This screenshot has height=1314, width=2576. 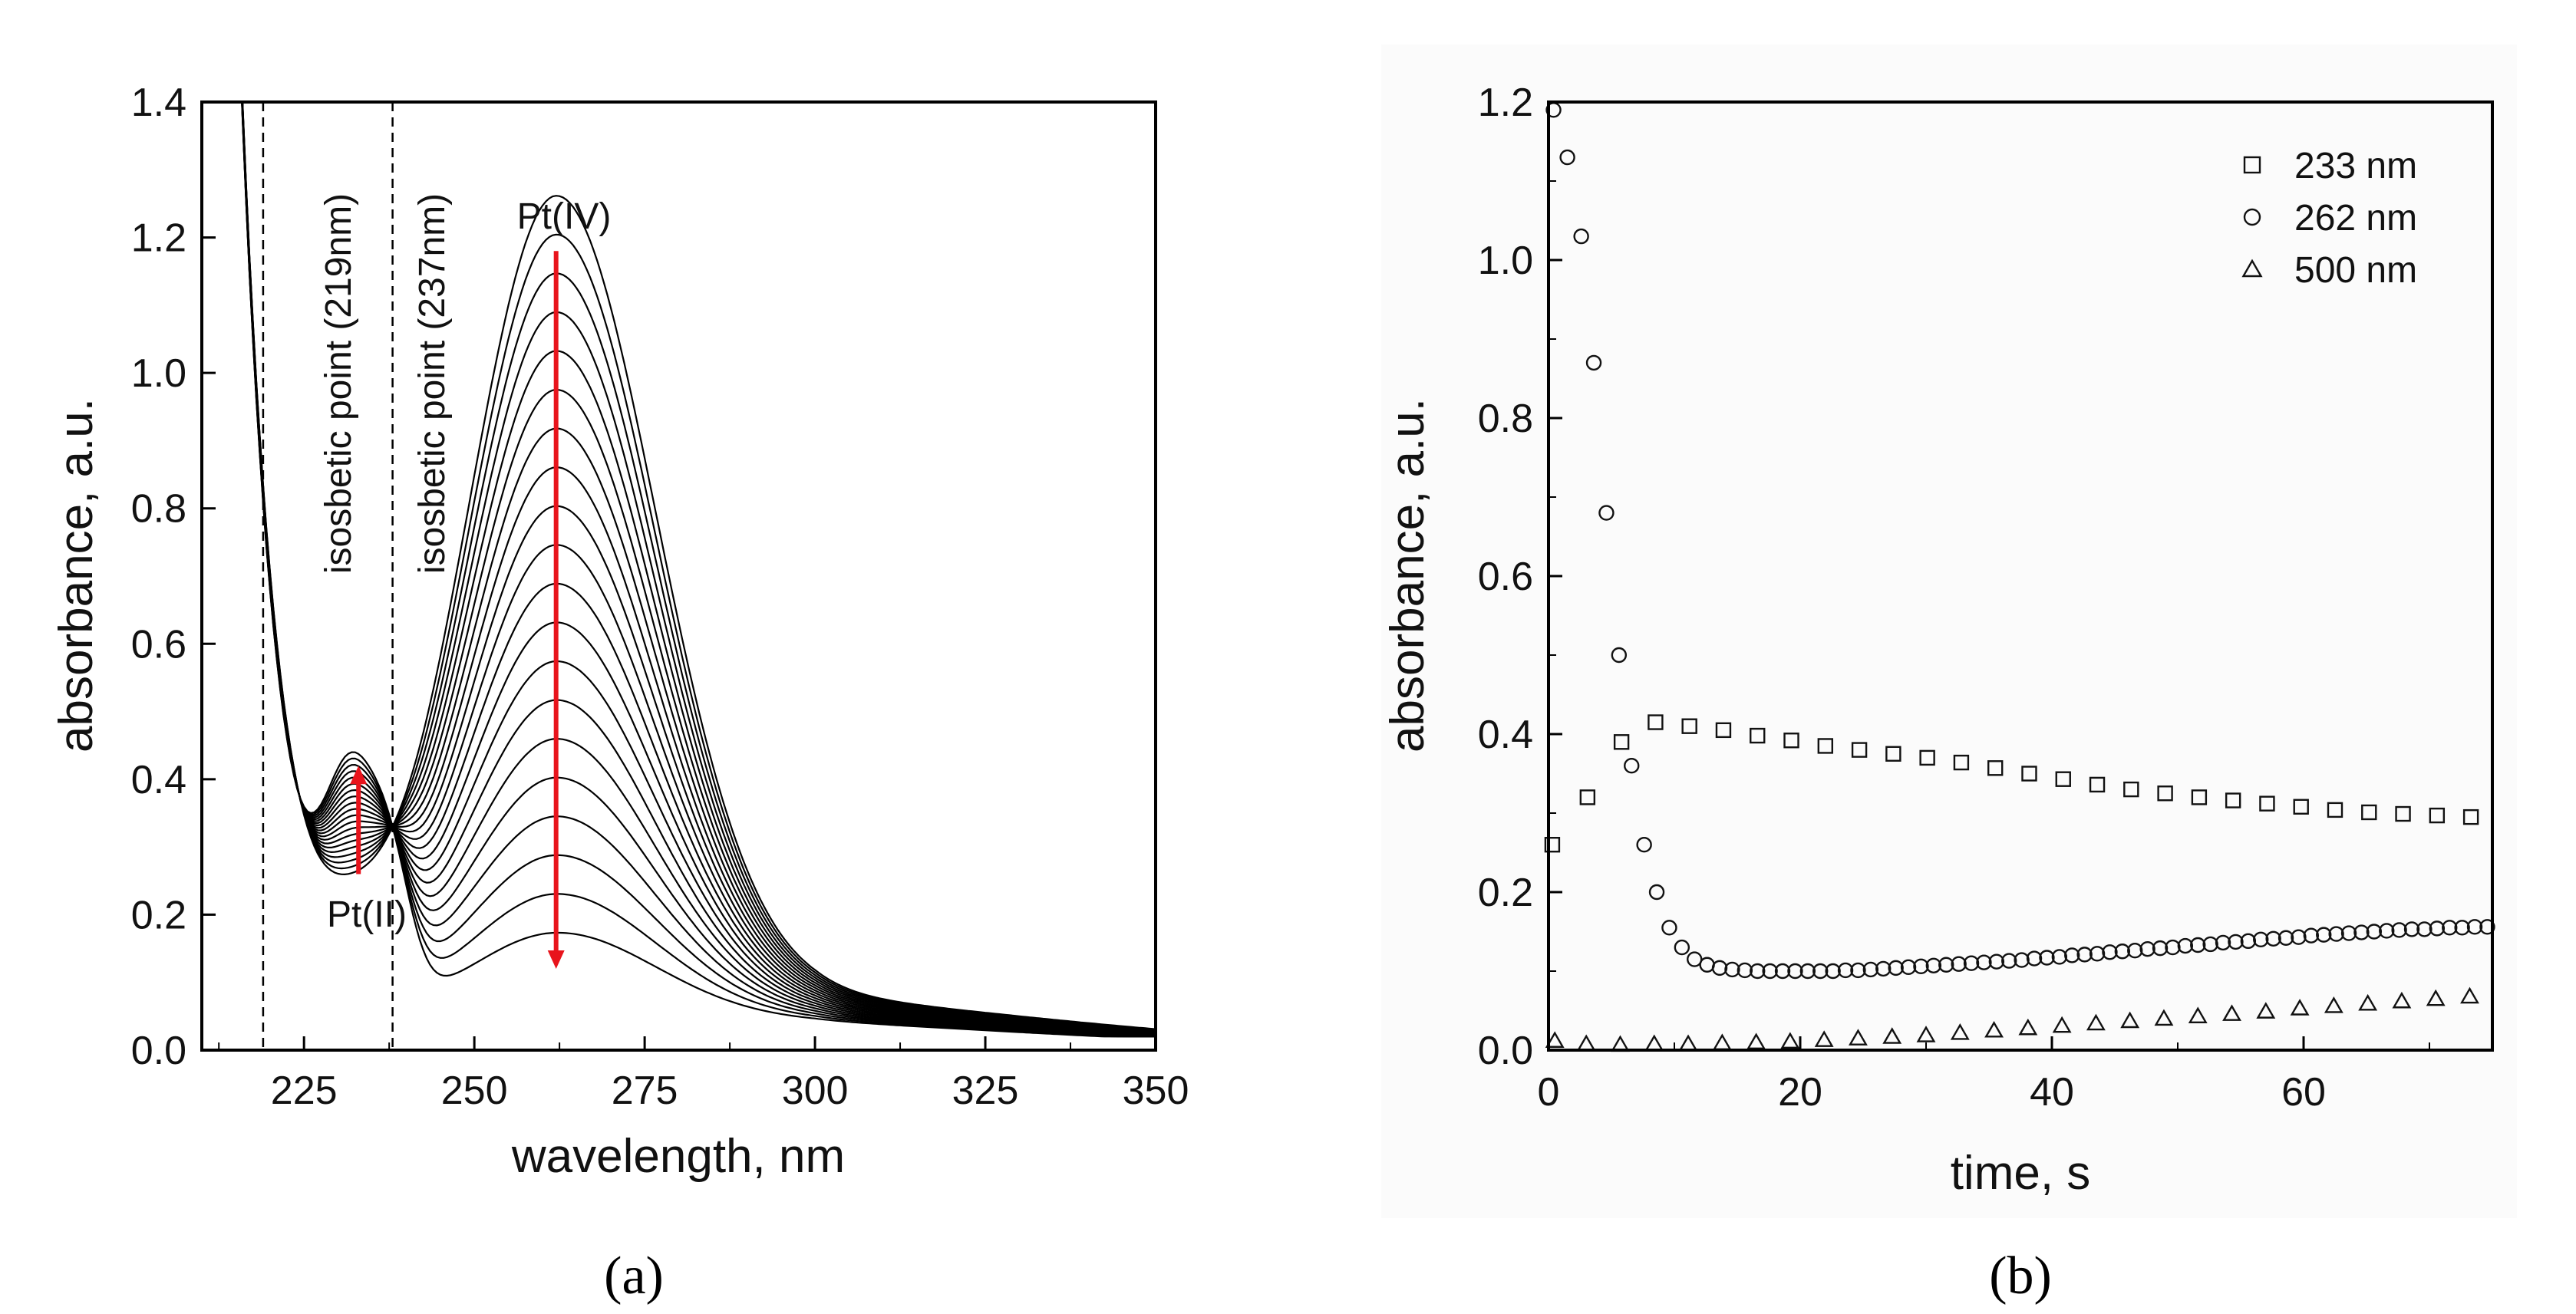 What do you see at coordinates (1505, 261) in the screenshot?
I see `y-tick-label-b: 1.0` at bounding box center [1505, 261].